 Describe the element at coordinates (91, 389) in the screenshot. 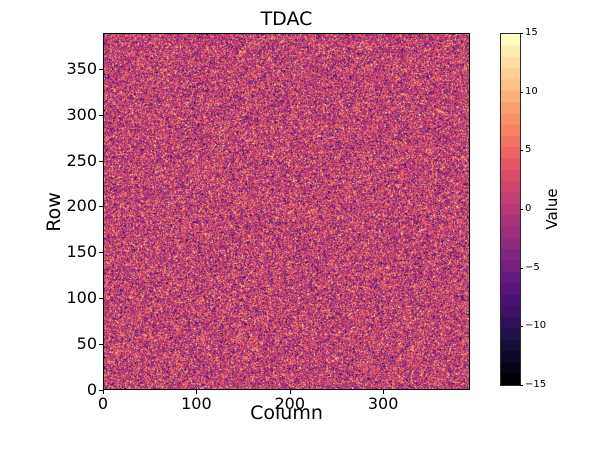

I see `y-tick-label: 0` at that location.